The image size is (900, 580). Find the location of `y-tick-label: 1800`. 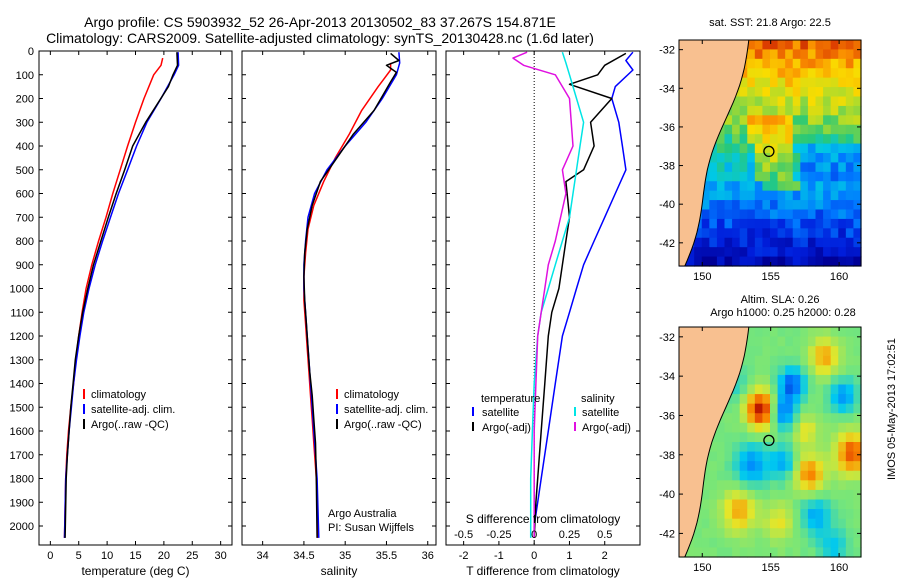

y-tick-label: 1800 is located at coordinates (22, 480).